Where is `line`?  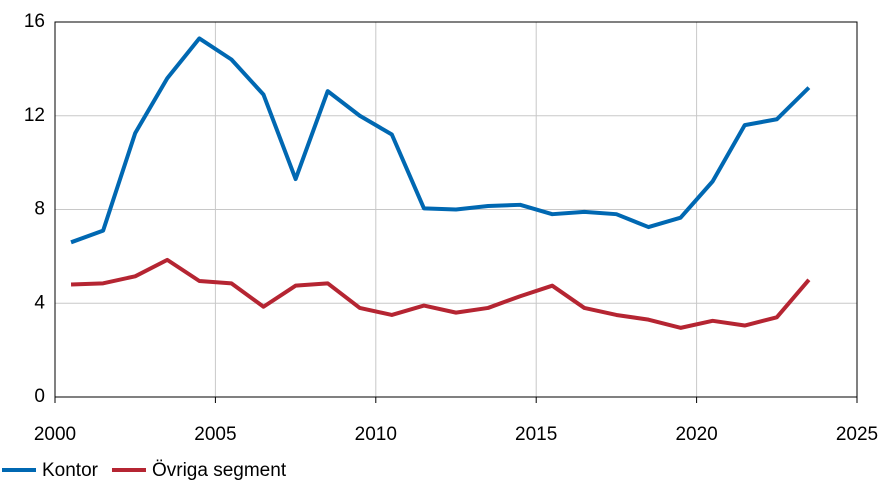
line is located at coordinates (440, 293).